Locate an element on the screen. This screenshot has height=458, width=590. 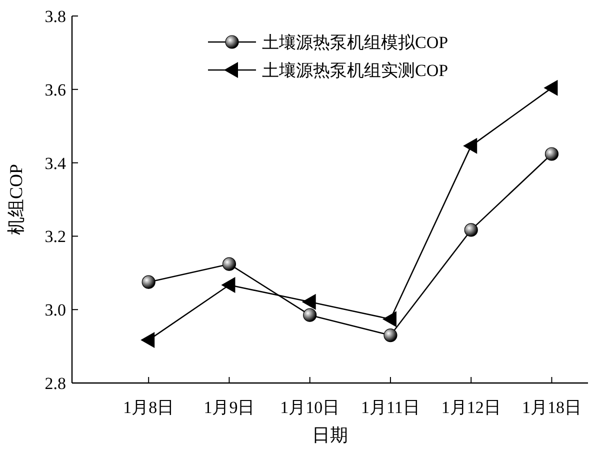
y-tick-label: 2.8 is located at coordinates (55, 383).